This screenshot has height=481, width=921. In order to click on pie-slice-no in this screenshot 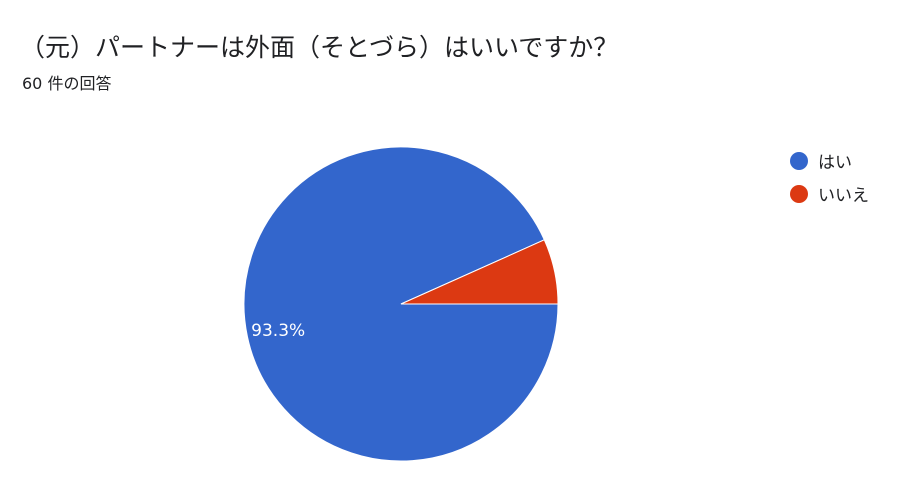, I will do `click(479, 272)`.